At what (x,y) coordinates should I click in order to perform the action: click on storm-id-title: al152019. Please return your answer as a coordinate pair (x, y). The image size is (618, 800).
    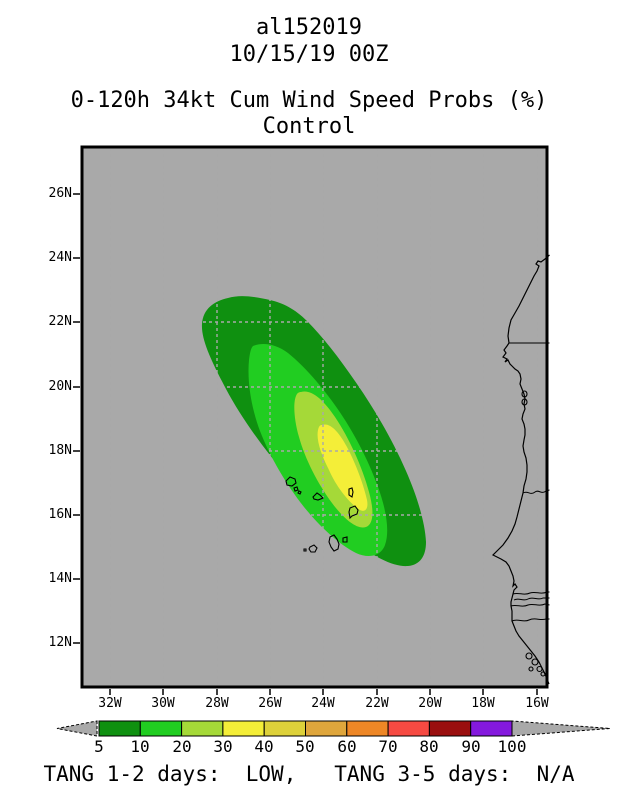
    Looking at the image, I should click on (309, 27).